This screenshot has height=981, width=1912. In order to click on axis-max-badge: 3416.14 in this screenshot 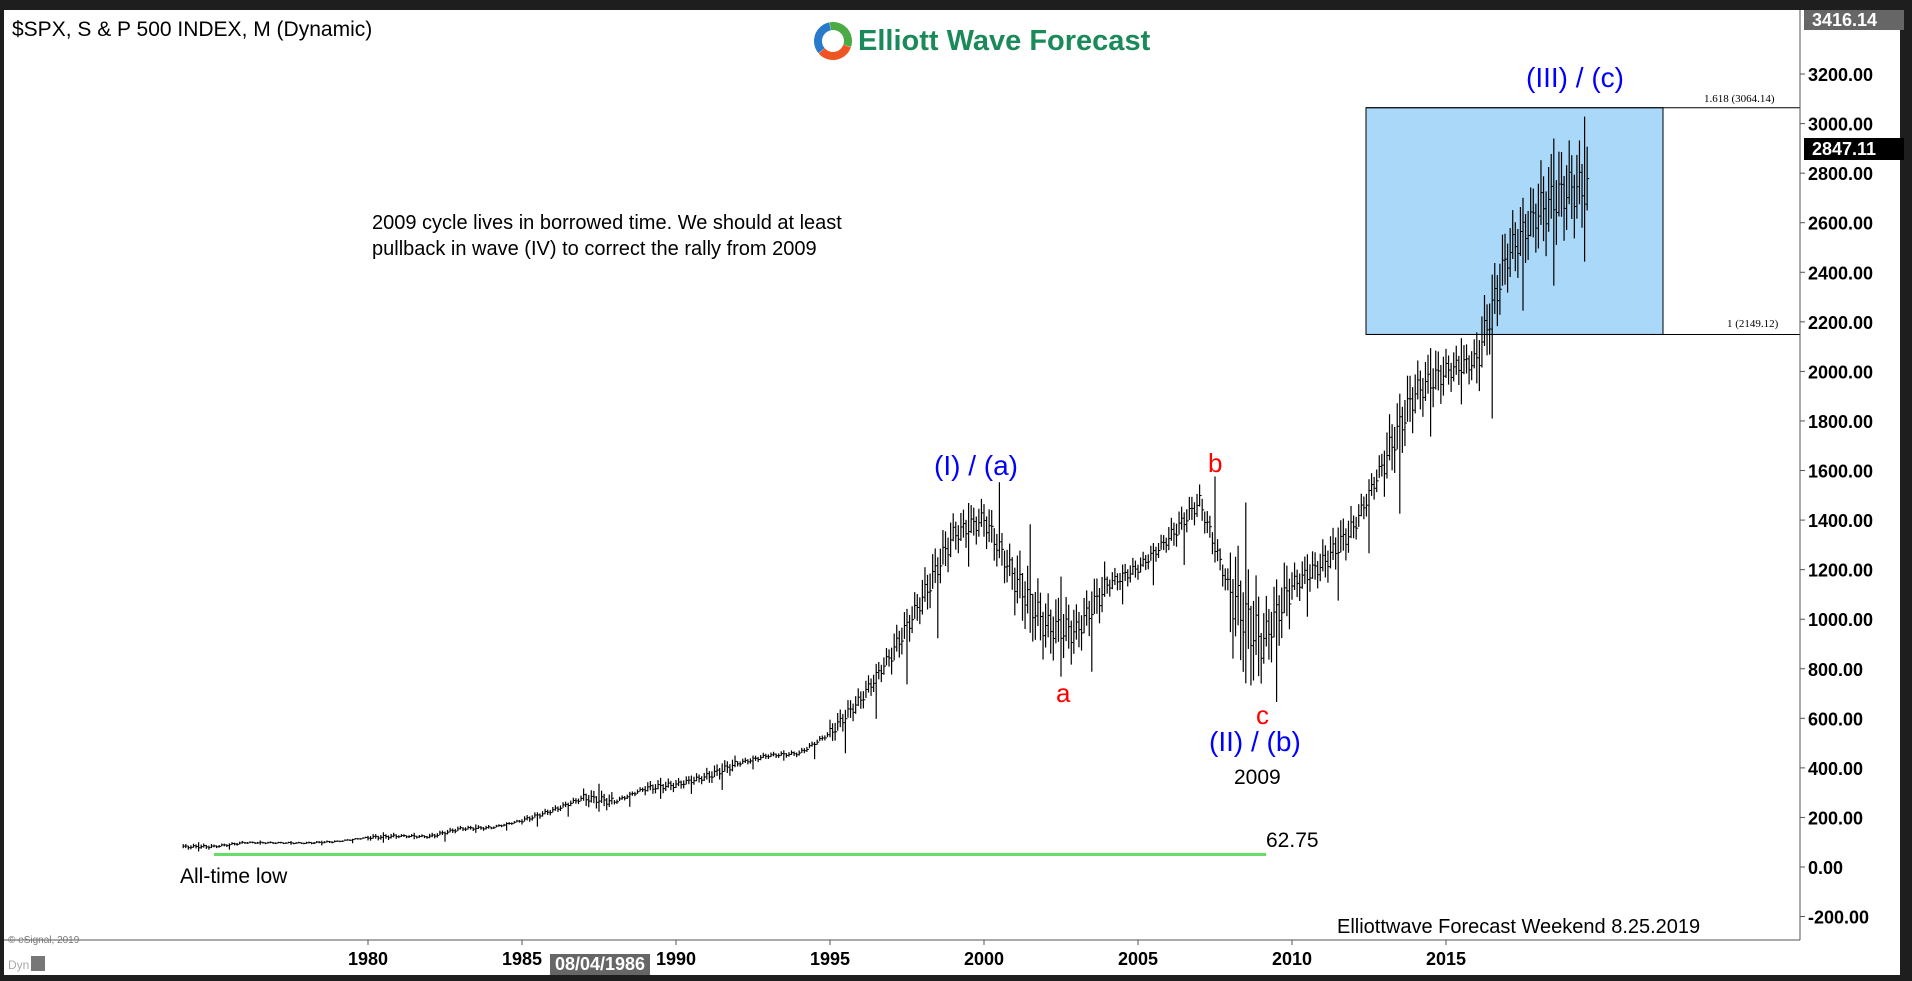, I will do `click(1854, 20)`.